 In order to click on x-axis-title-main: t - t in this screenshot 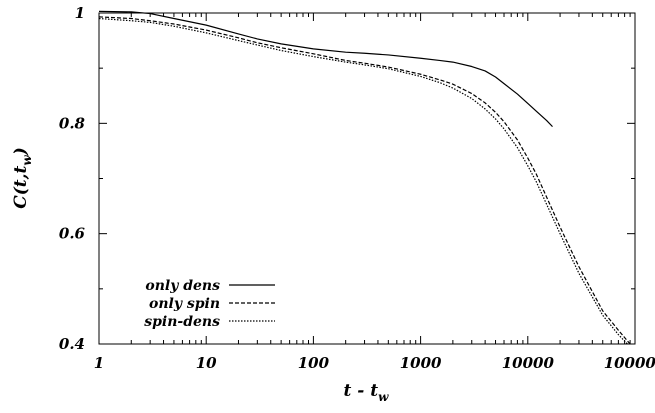, I will do `click(361, 391)`.